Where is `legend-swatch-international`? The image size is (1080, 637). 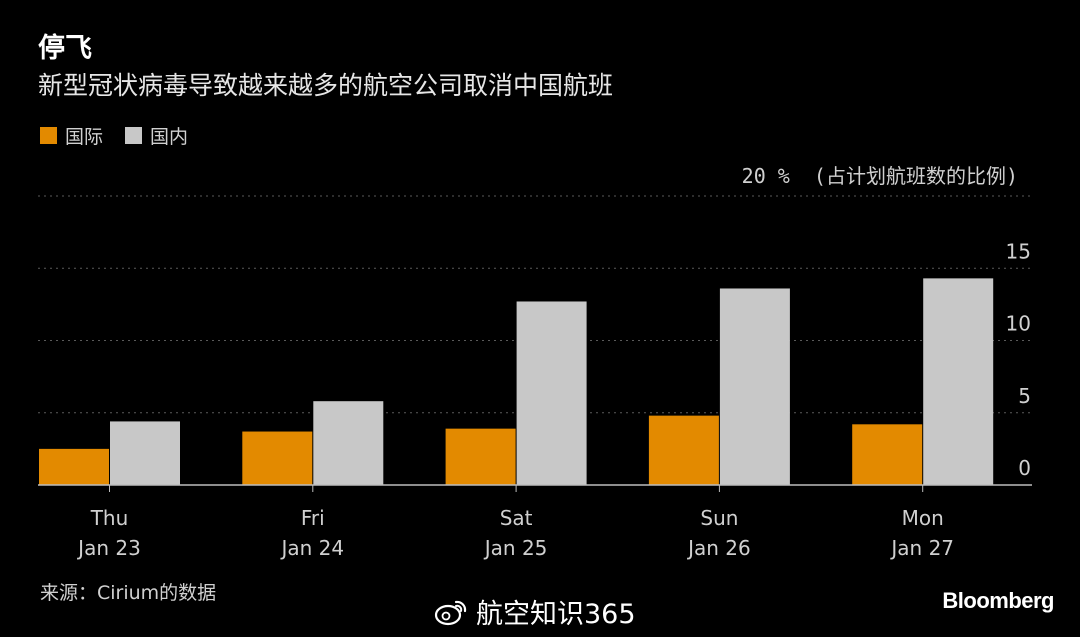
legend-swatch-international is located at coordinates (48, 135).